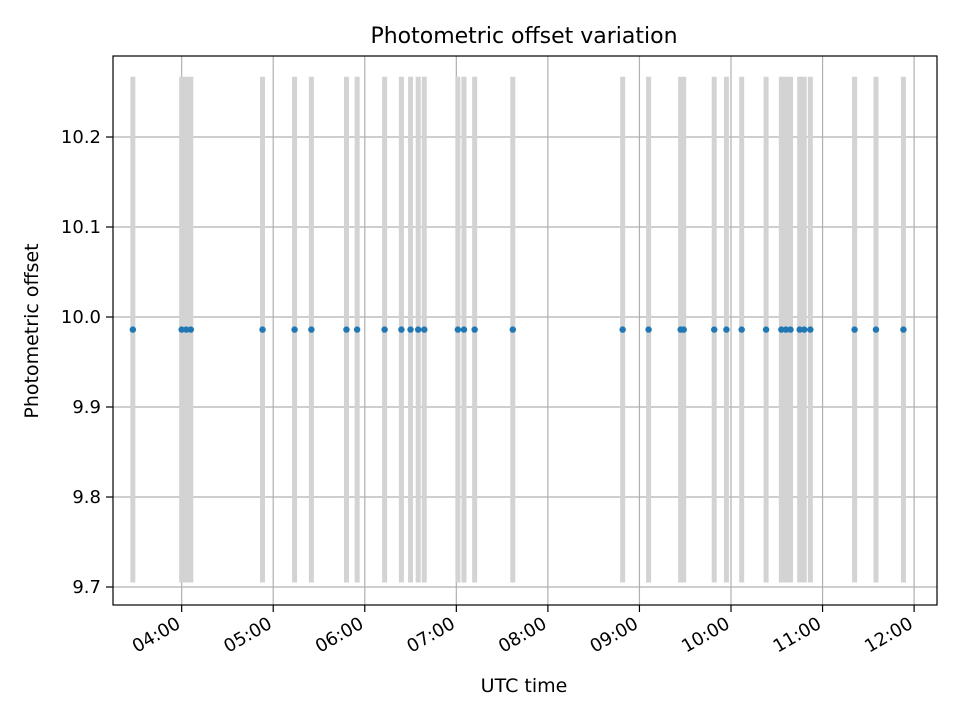  I want to click on y-tick-label: 10.0, so click(81, 317).